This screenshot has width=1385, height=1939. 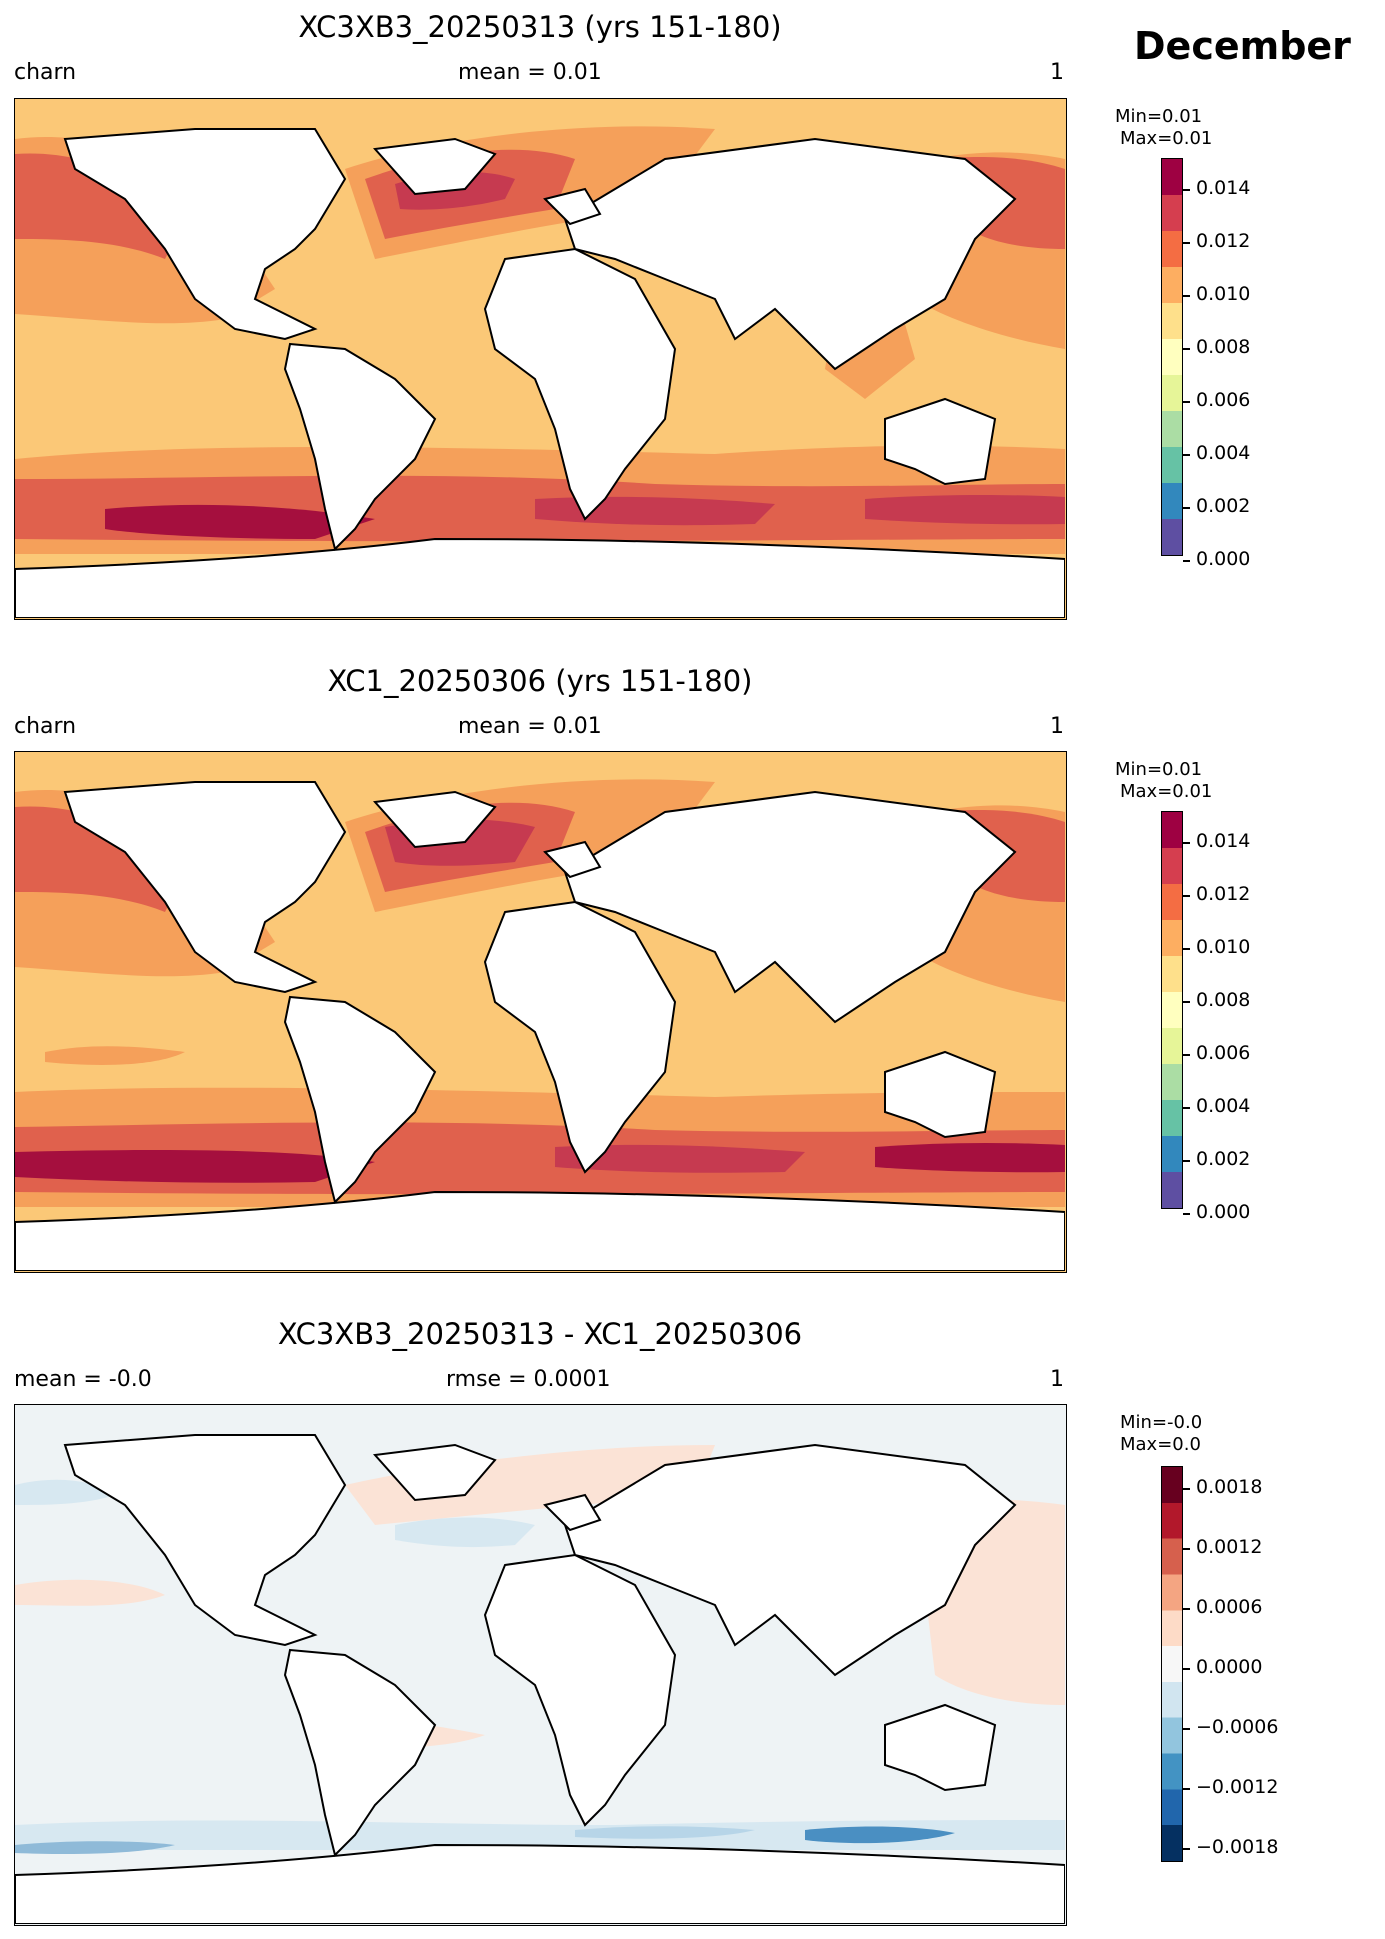 I want to click on panel-3-rmse: rmse = 0.0001, so click(x=528, y=1379).